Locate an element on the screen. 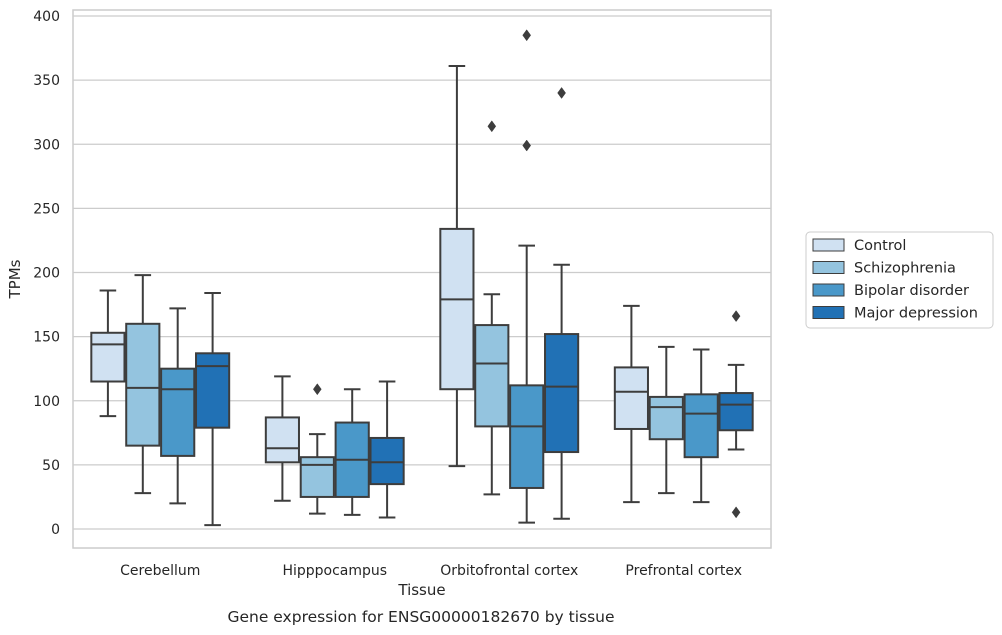 Image resolution: width=1002 pixels, height=635 pixels. y-tick-label: 50 is located at coordinates (51, 466).